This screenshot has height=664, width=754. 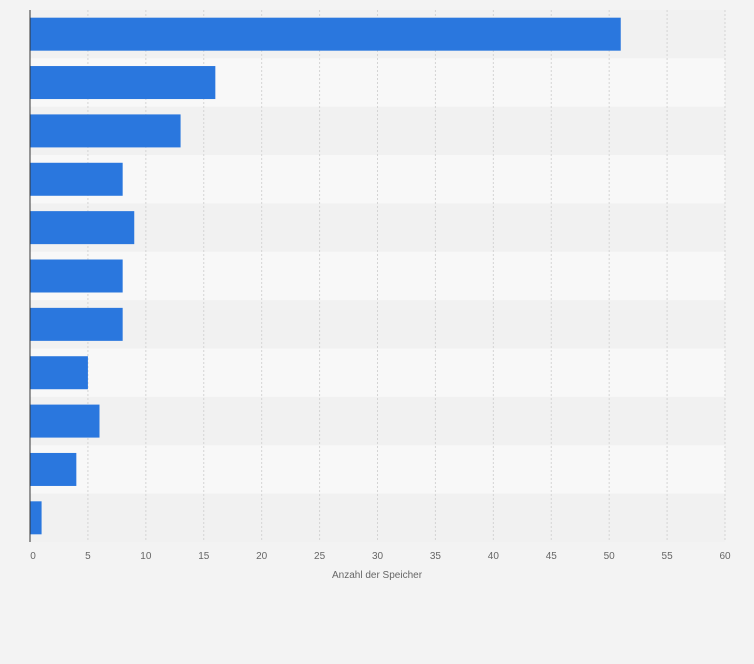 I want to click on x-tick-label: 15, so click(x=204, y=556).